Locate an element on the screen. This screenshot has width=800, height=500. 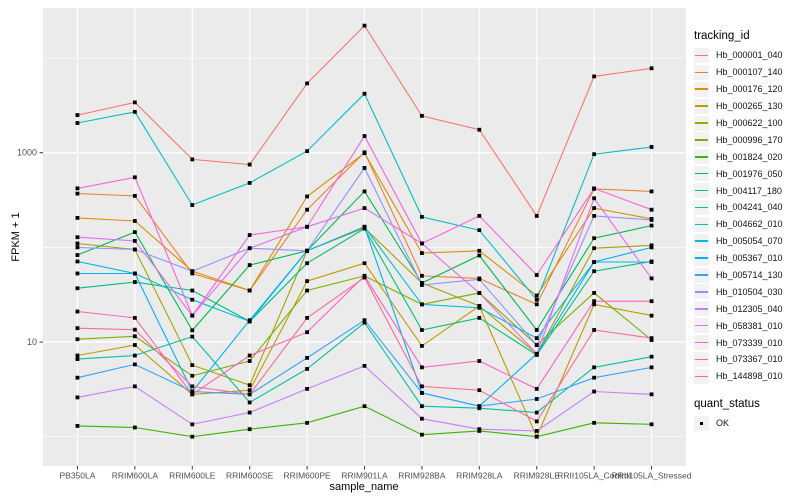
legend-item-Hb_000001_040: Hb_000001_040 is located at coordinates (738, 55).